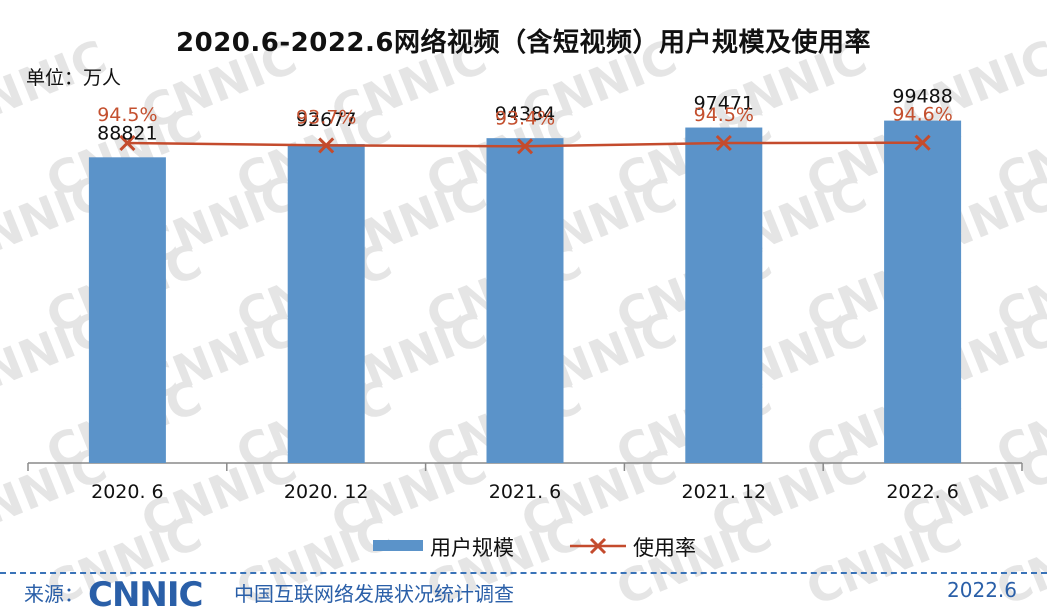 This screenshot has height=616, width=1047. What do you see at coordinates (472, 548) in the screenshot?
I see `legend-bar-label: 用户规模` at bounding box center [472, 548].